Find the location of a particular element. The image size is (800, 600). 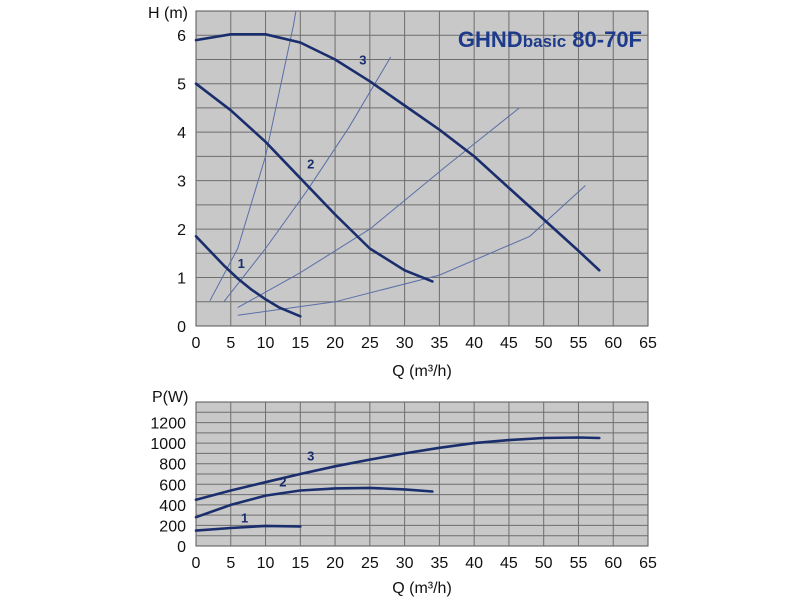

y-tick-label: 3 is located at coordinates (181, 182).